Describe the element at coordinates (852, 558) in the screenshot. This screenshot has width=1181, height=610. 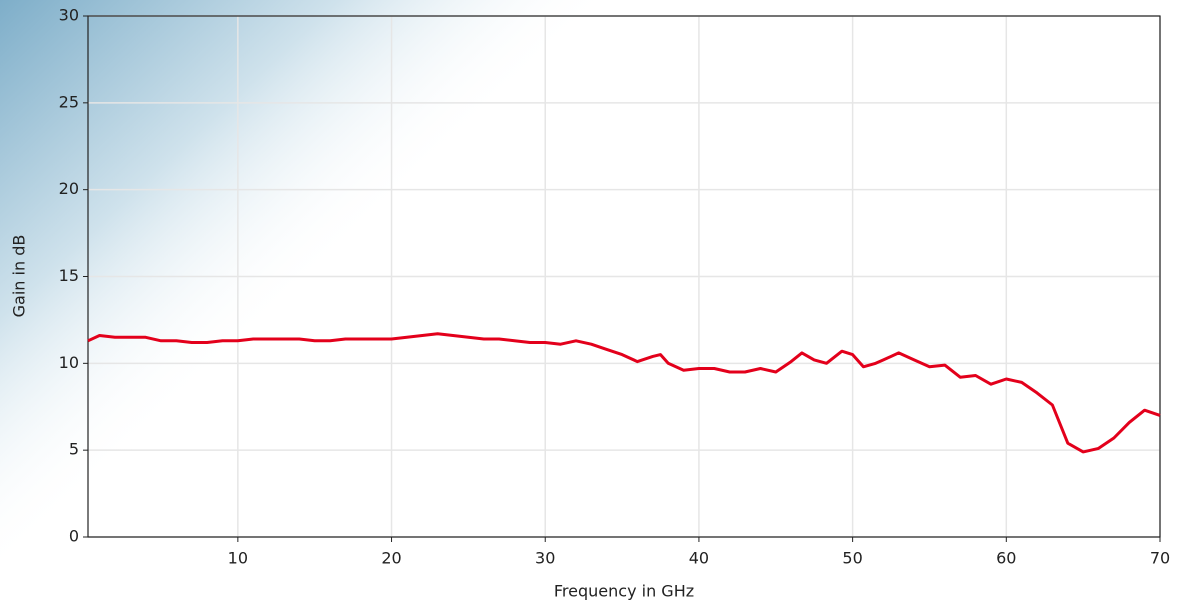
I see `x-tick-label: 50` at that location.